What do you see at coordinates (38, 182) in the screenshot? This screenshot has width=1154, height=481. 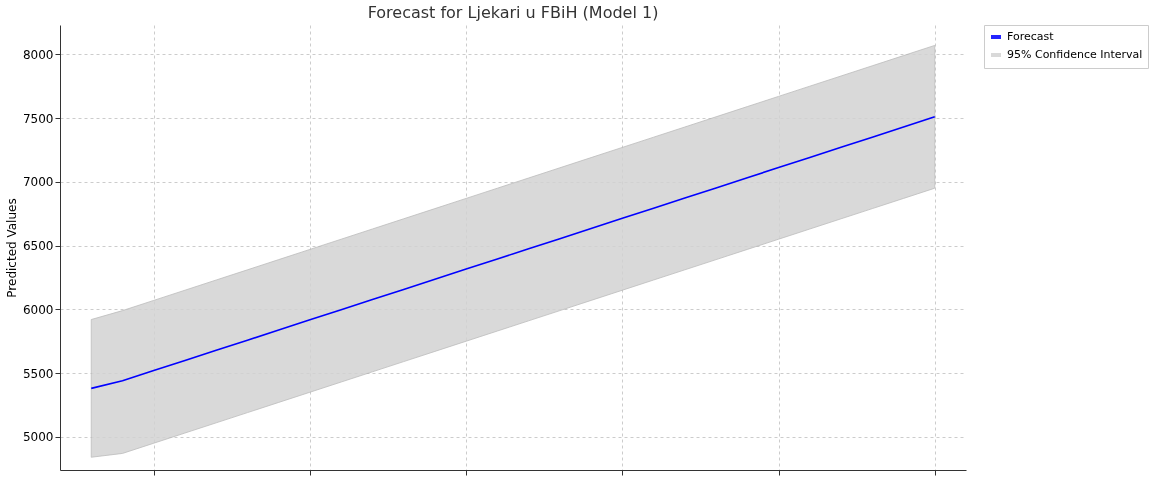 I see `y-tick-label: 7000` at bounding box center [38, 182].